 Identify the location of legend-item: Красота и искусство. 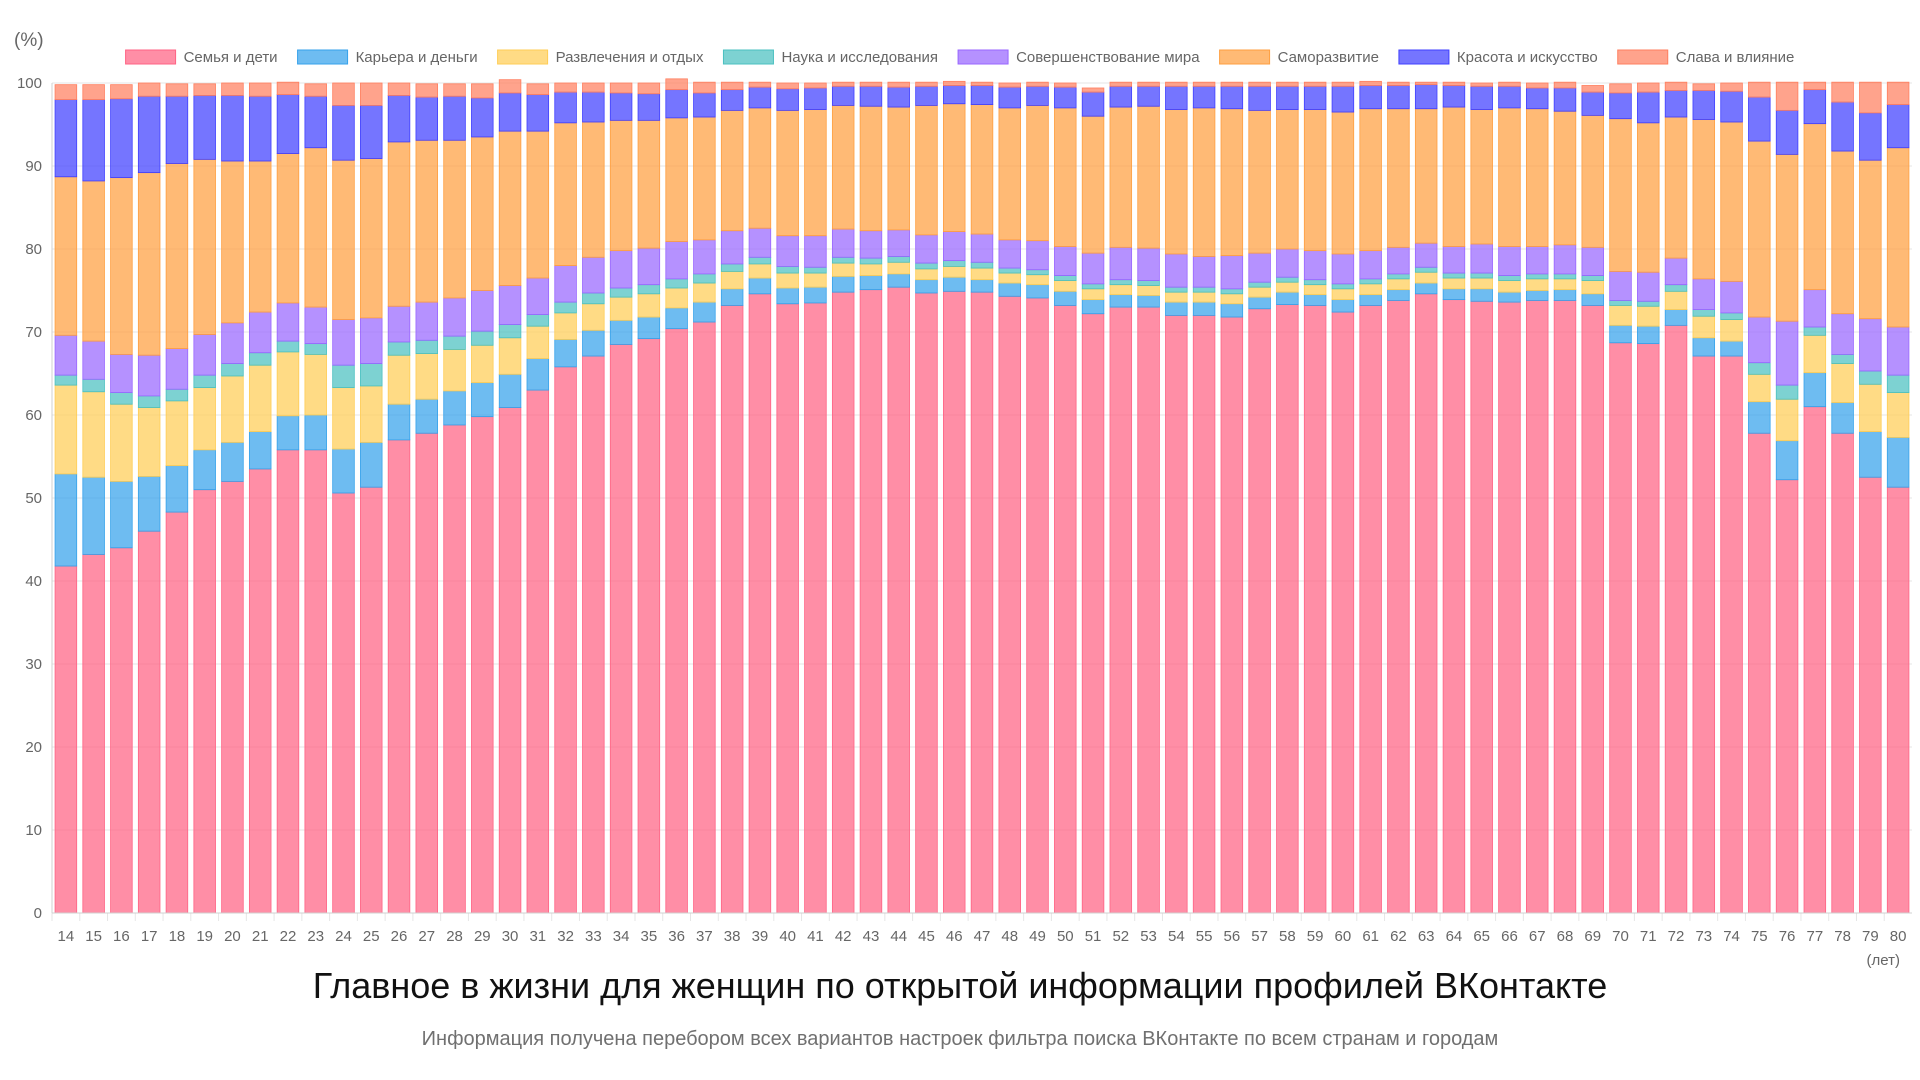
(1498, 57).